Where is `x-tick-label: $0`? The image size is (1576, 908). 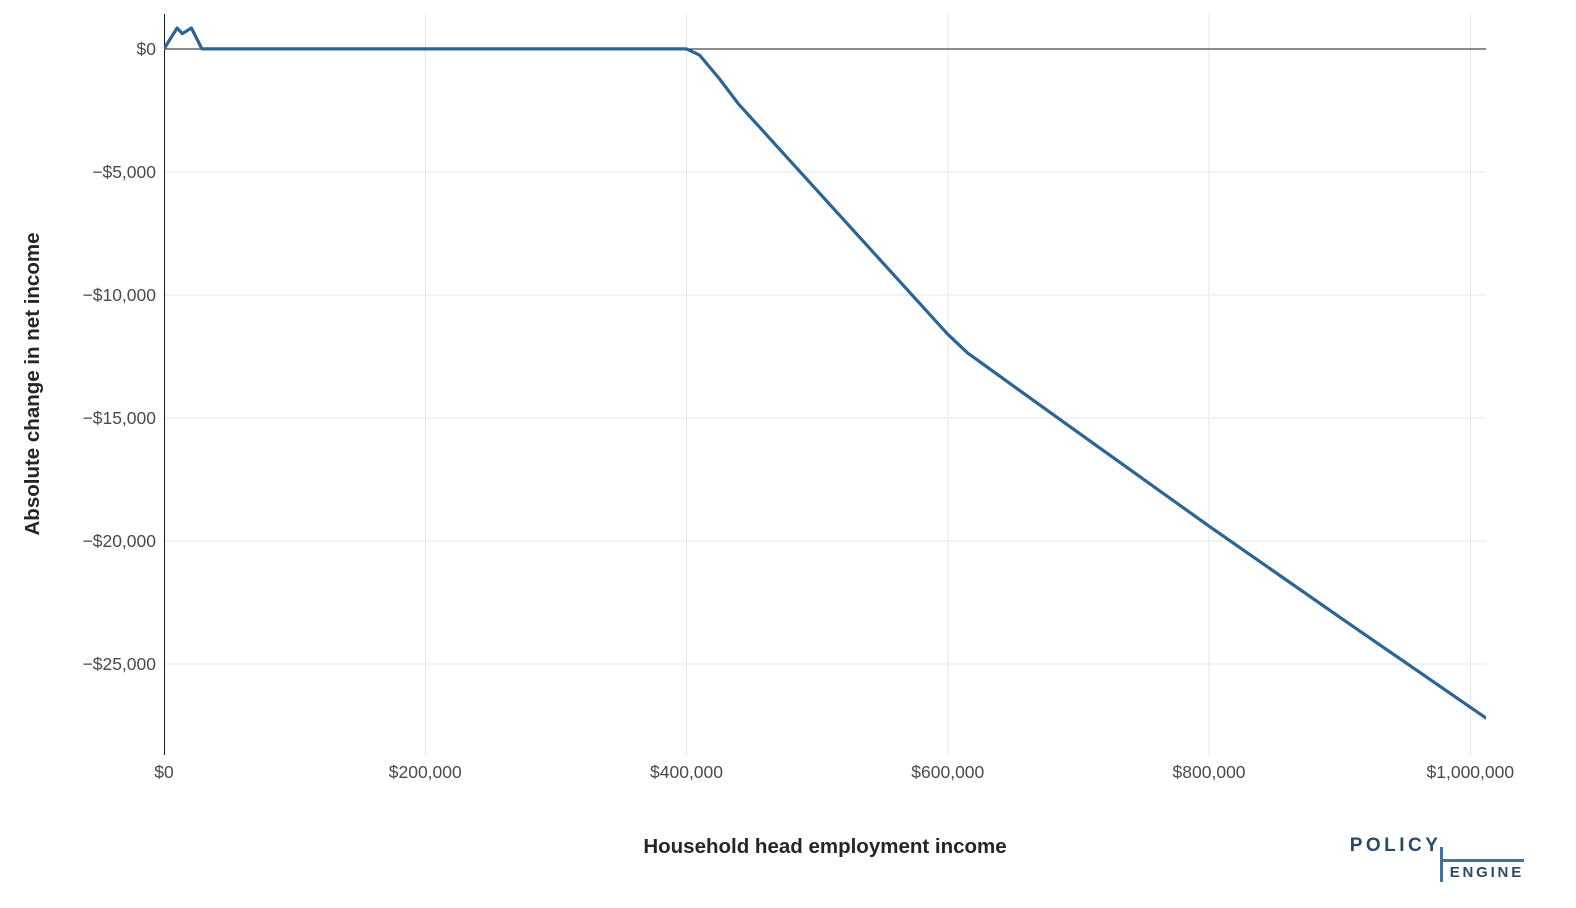 x-tick-label: $0 is located at coordinates (164, 772).